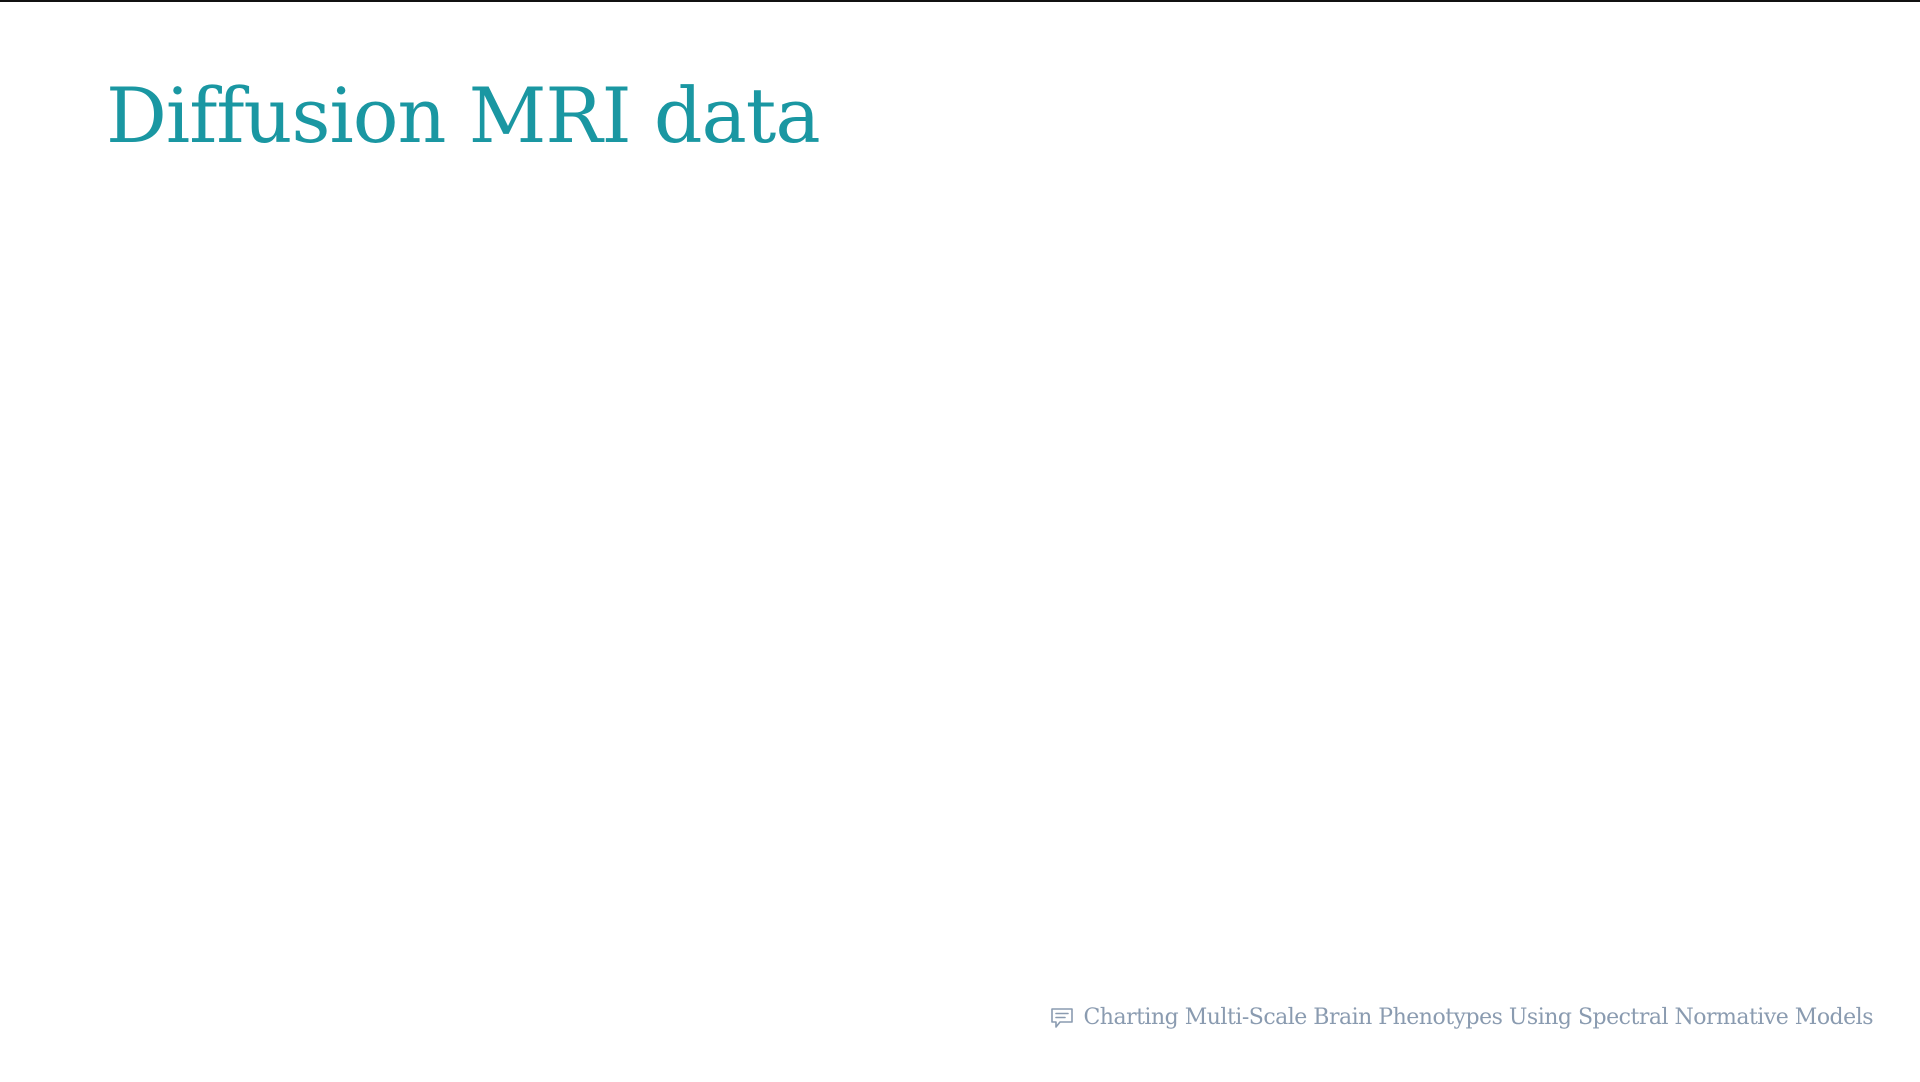 The width and height of the screenshot is (1920, 1082). I want to click on top-border, so click(960, 1).